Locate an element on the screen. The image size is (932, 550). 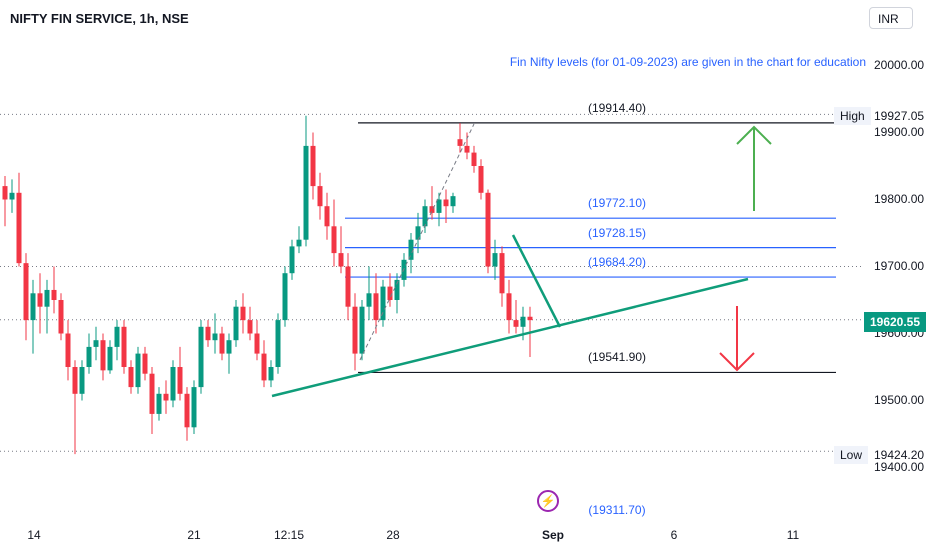
down-arrow-head is located at coordinates (737, 362).